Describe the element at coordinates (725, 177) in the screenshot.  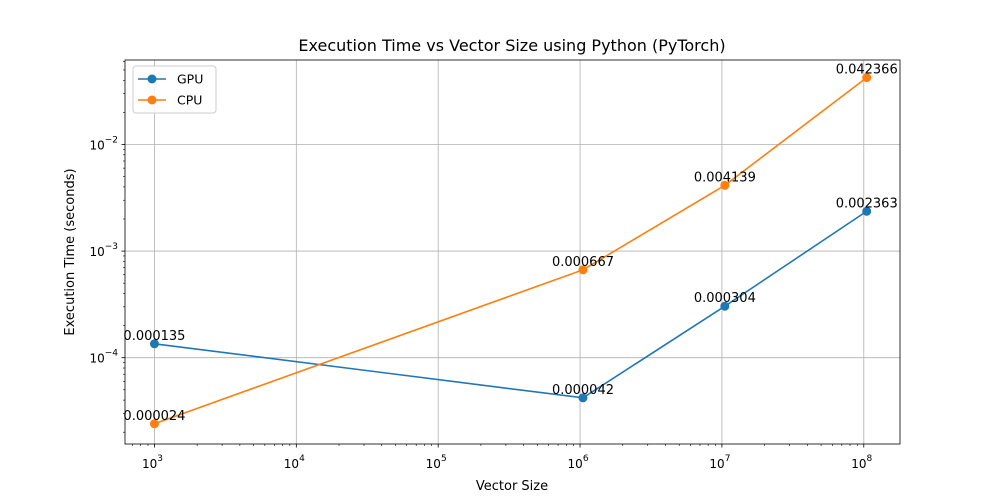
I see `cpu-data-label: 0.004139` at that location.